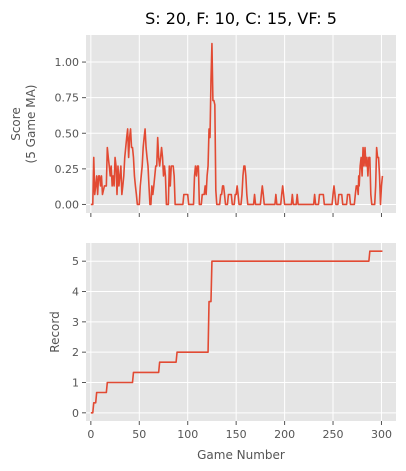 Image resolution: width=406 pixels, height=471 pixels. I want to click on score-y-tick-label: 0.25, so click(67, 169).